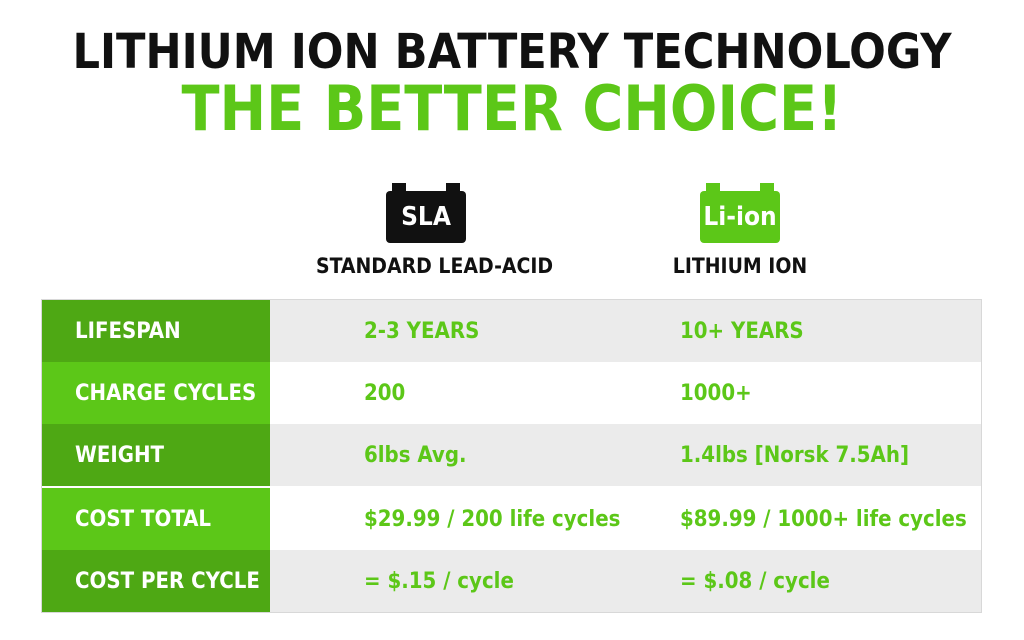 Image resolution: width=1024 pixels, height=640 pixels. What do you see at coordinates (156, 581) in the screenshot?
I see `row-label: COST PER CYCLE` at bounding box center [156, 581].